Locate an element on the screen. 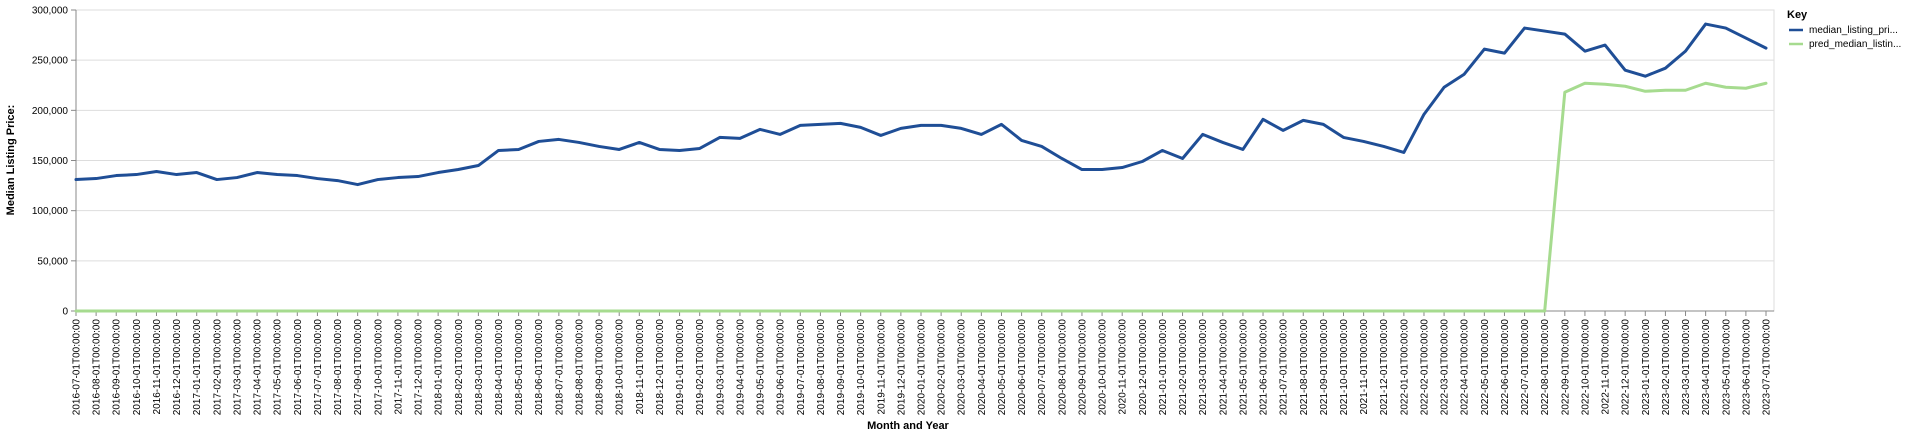 This screenshot has height=434, width=1920. x-tick-label: 2018-05-01T00:00:00 is located at coordinates (519, 367).